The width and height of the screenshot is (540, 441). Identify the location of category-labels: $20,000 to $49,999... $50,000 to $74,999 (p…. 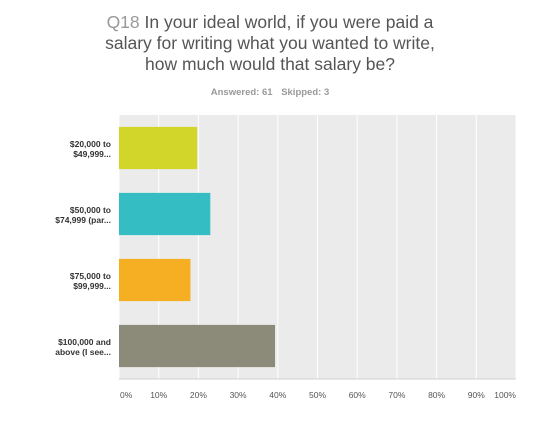
(83, 248).